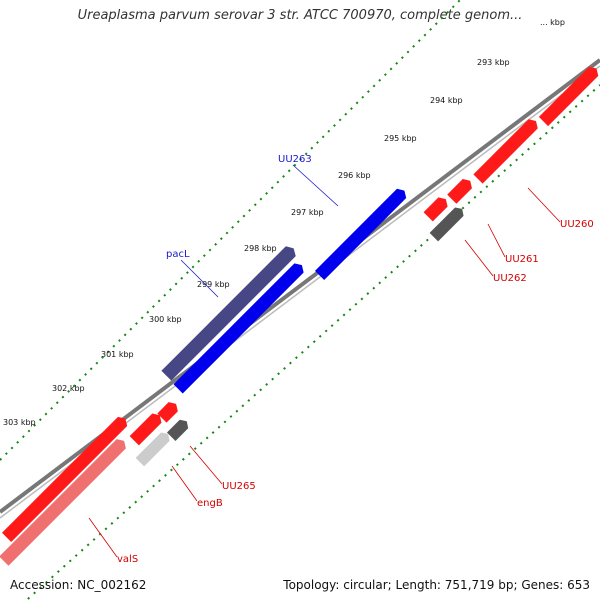 The image size is (600, 600). Describe the element at coordinates (178, 429) in the screenshot. I see `gene-UU265-gray` at that location.